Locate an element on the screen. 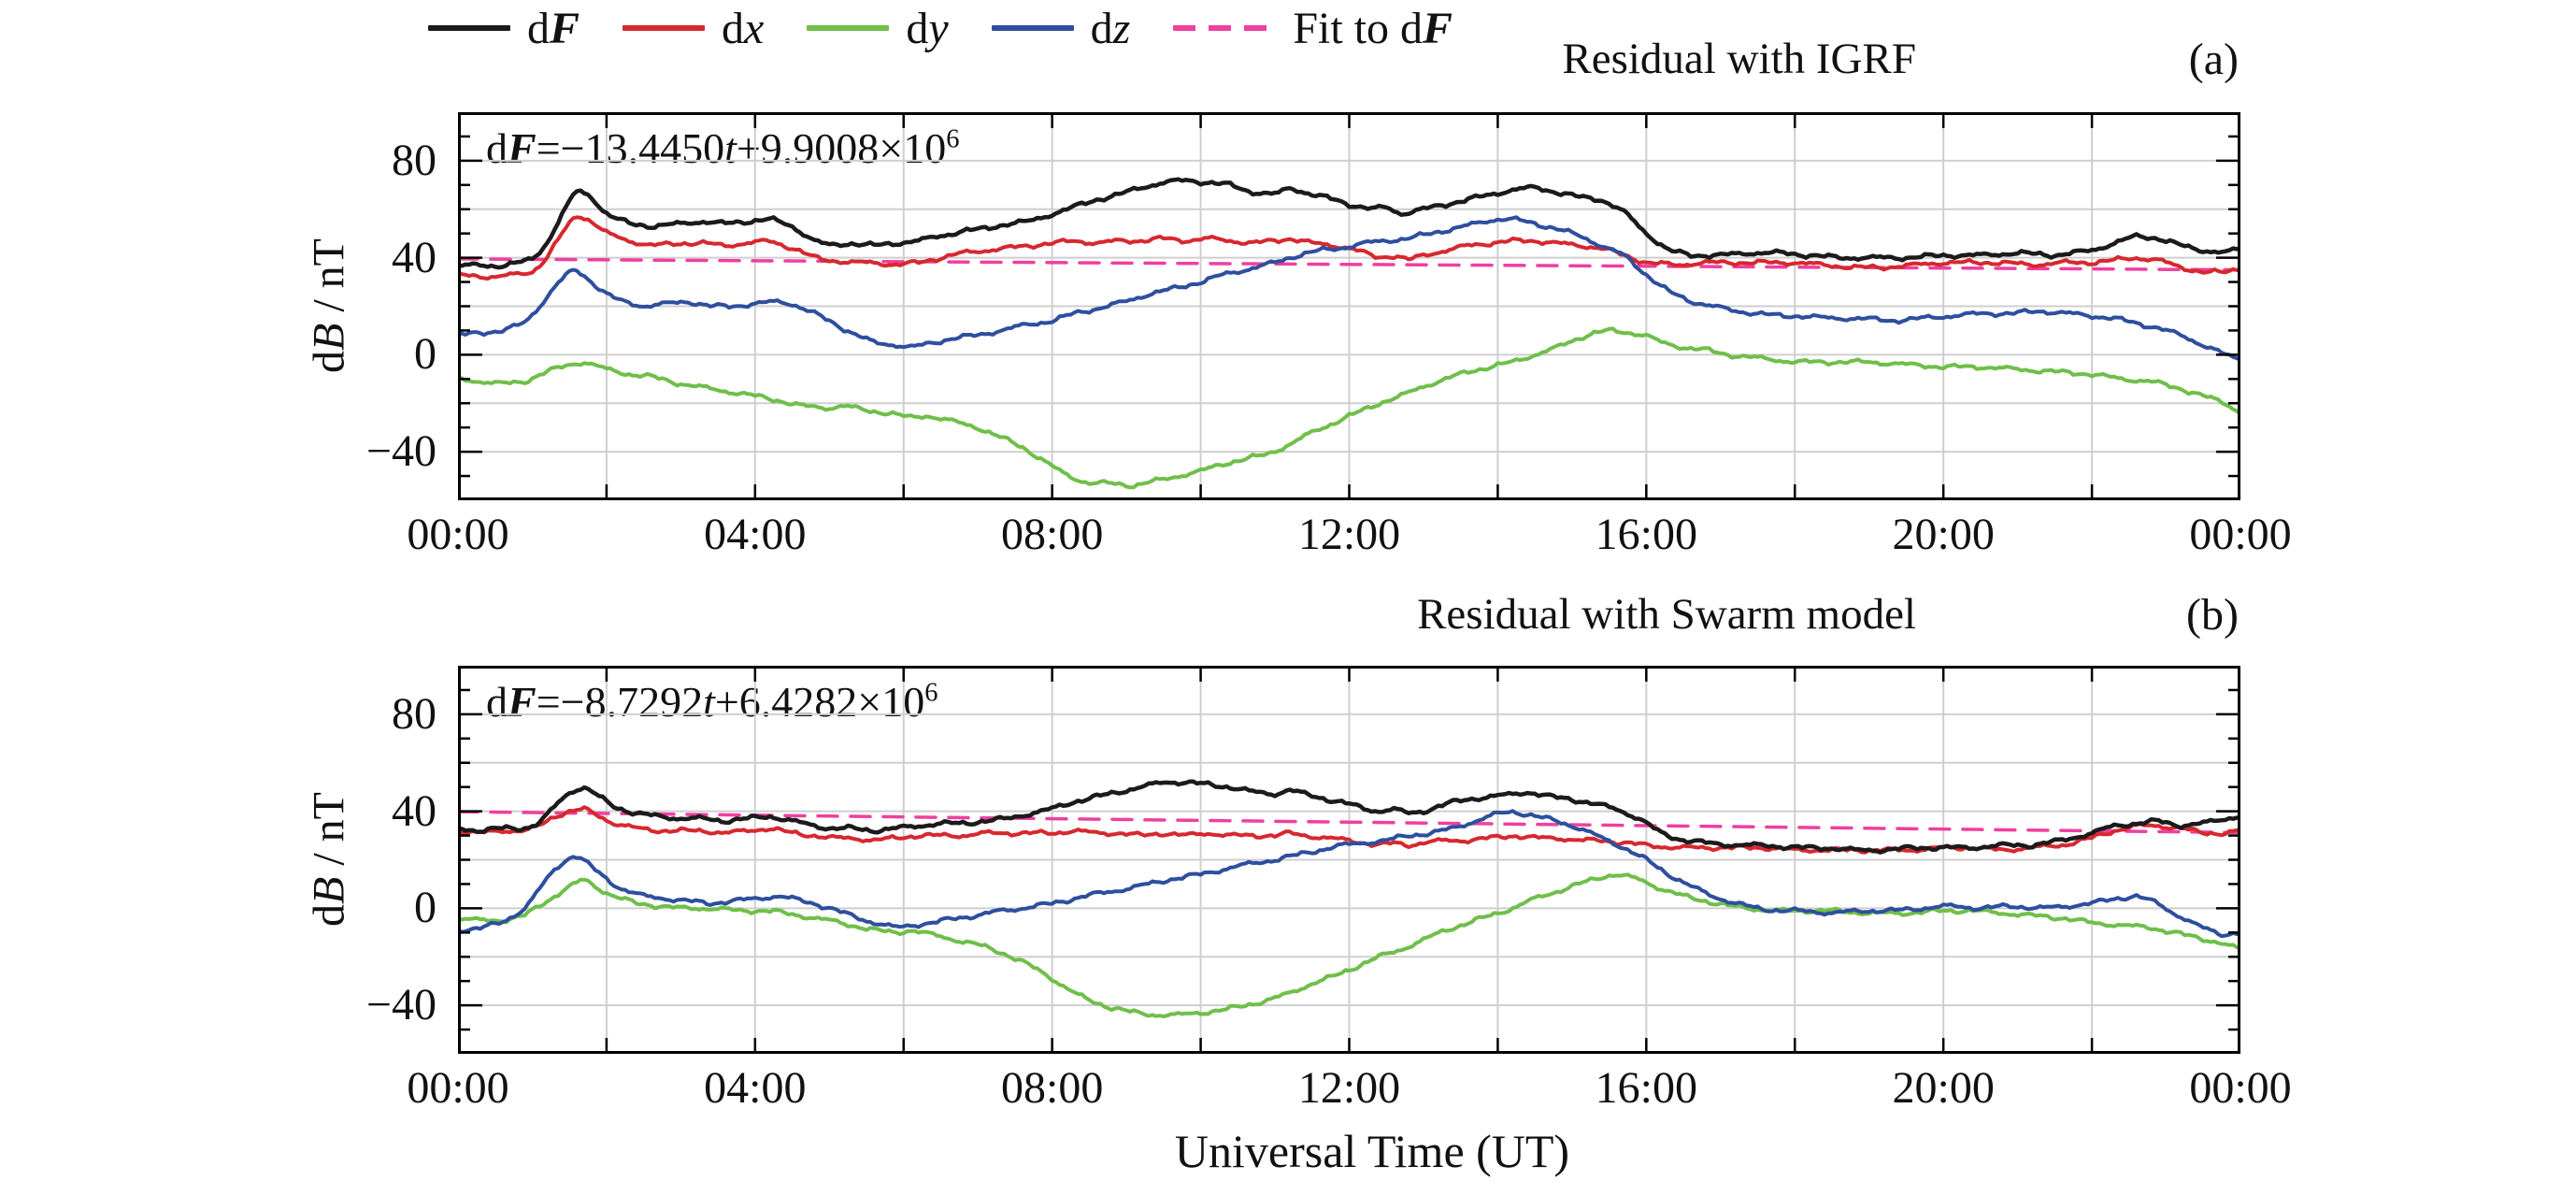  panel-a-ytick-−40: −40 is located at coordinates (400, 451).